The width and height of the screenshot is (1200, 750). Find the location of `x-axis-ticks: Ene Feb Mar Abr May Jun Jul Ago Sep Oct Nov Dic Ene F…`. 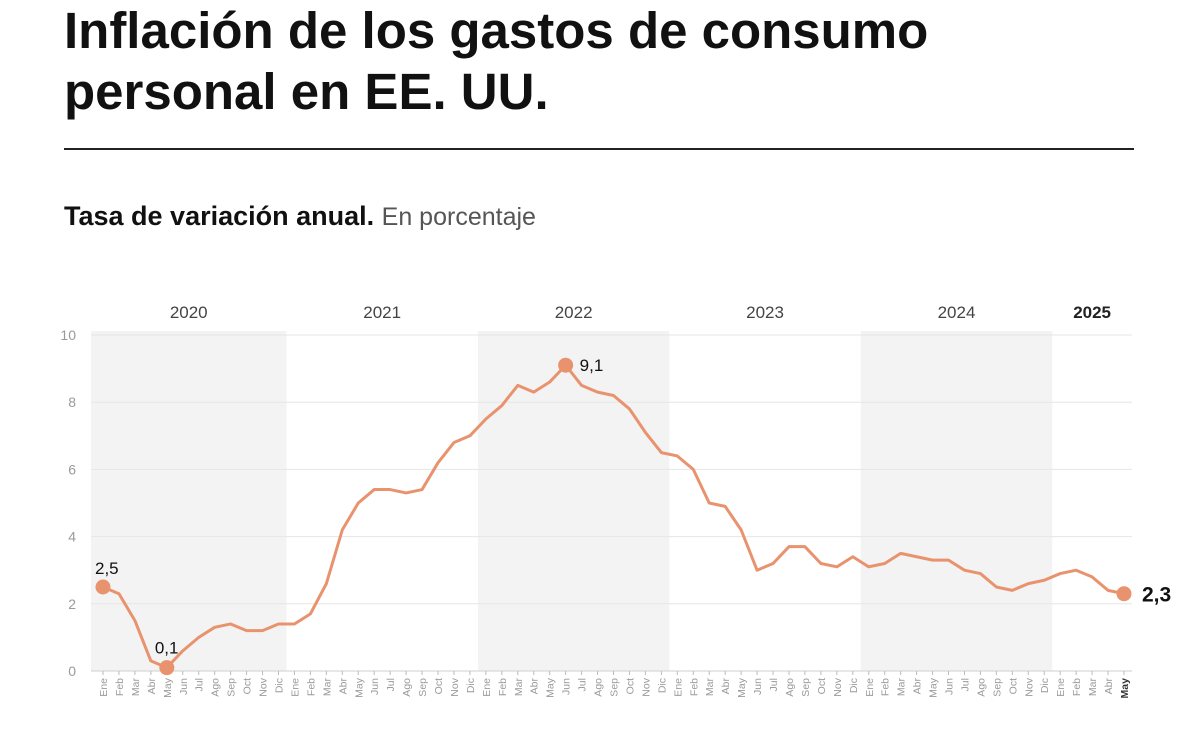

x-axis-ticks: Ene Feb Mar Abr May Jun Jul Ago Sep Oct Nov Dic Ene F… is located at coordinates (614, 684).